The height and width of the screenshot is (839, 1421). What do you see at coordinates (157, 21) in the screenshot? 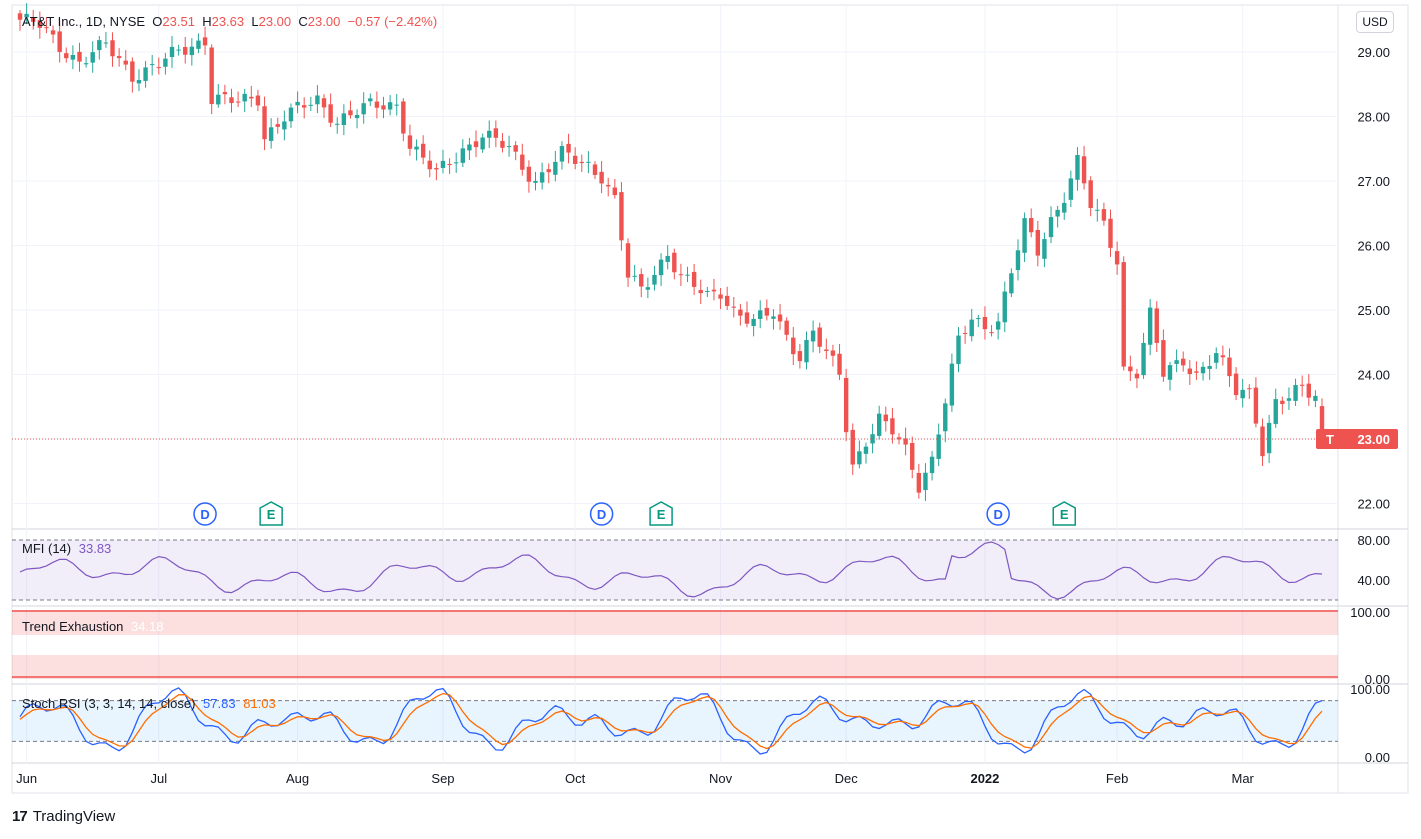
I see `open-label: O` at bounding box center [157, 21].